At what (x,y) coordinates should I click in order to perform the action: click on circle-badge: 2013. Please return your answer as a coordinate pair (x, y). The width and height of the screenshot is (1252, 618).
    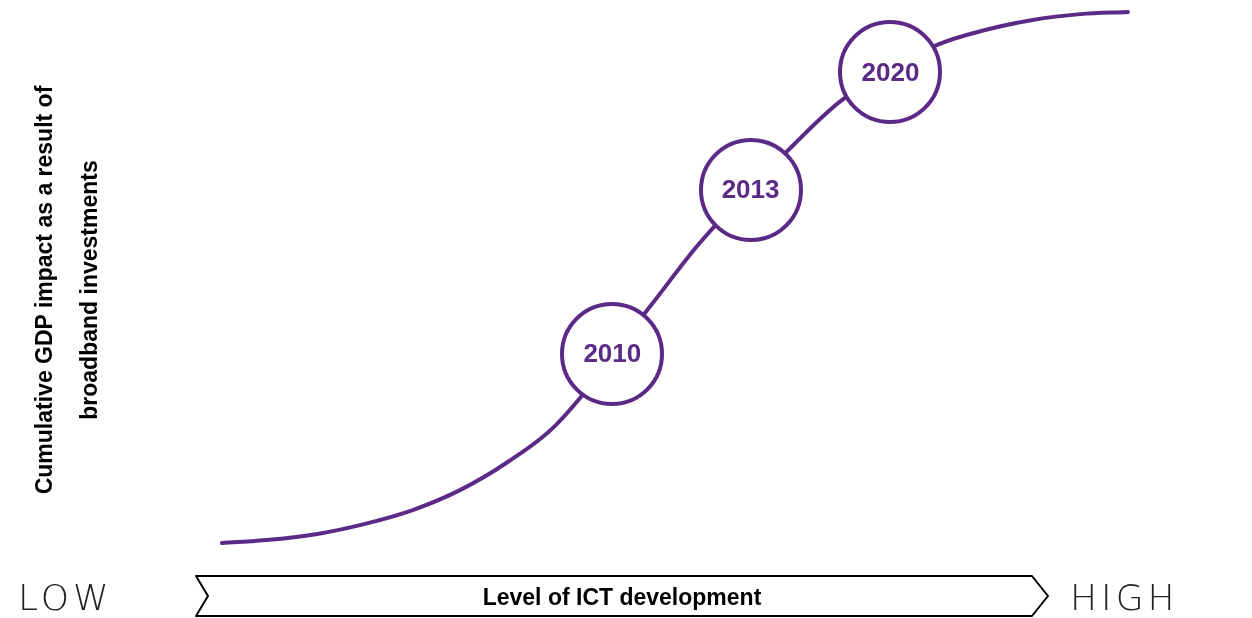
    Looking at the image, I should click on (750, 189).